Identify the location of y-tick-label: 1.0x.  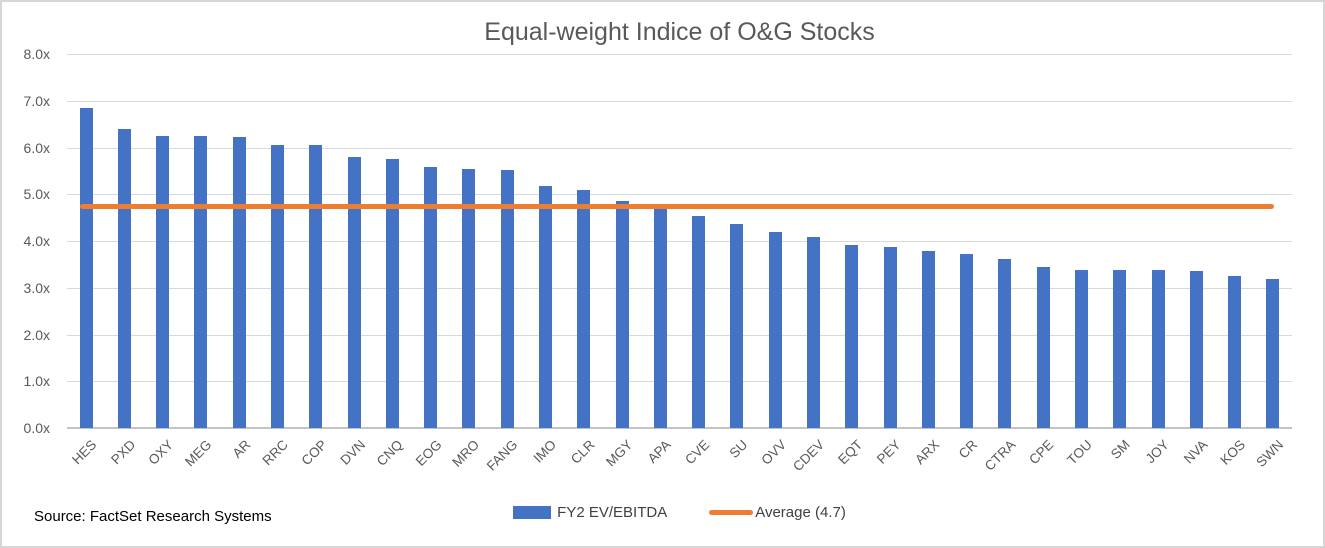
(36, 381).